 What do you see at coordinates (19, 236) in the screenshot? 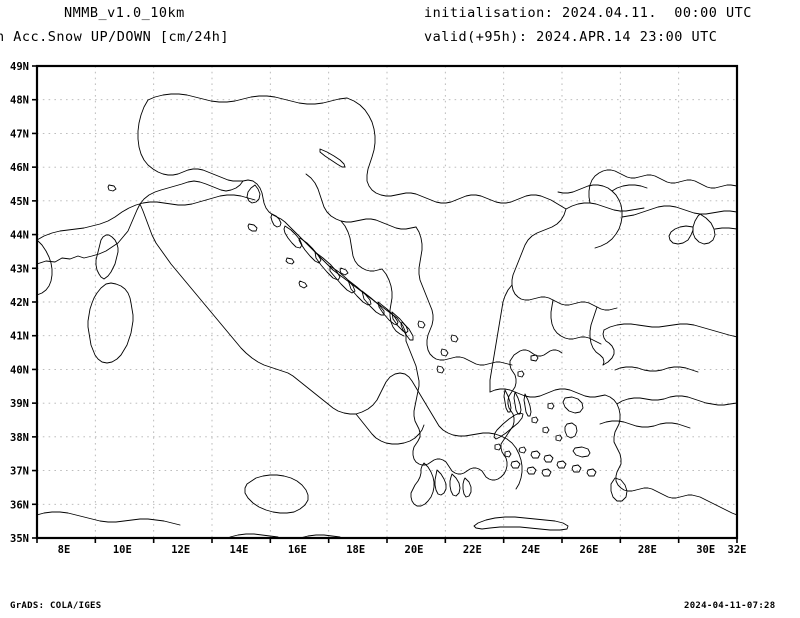
I see `y-tick-label: 44N` at bounding box center [19, 236].